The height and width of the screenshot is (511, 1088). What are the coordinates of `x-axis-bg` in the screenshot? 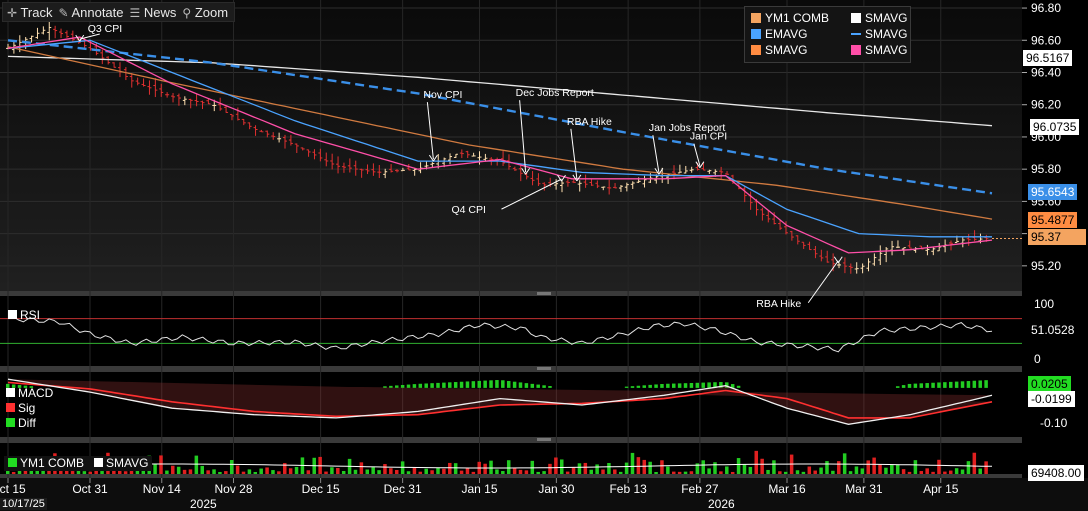 It's located at (544, 494).